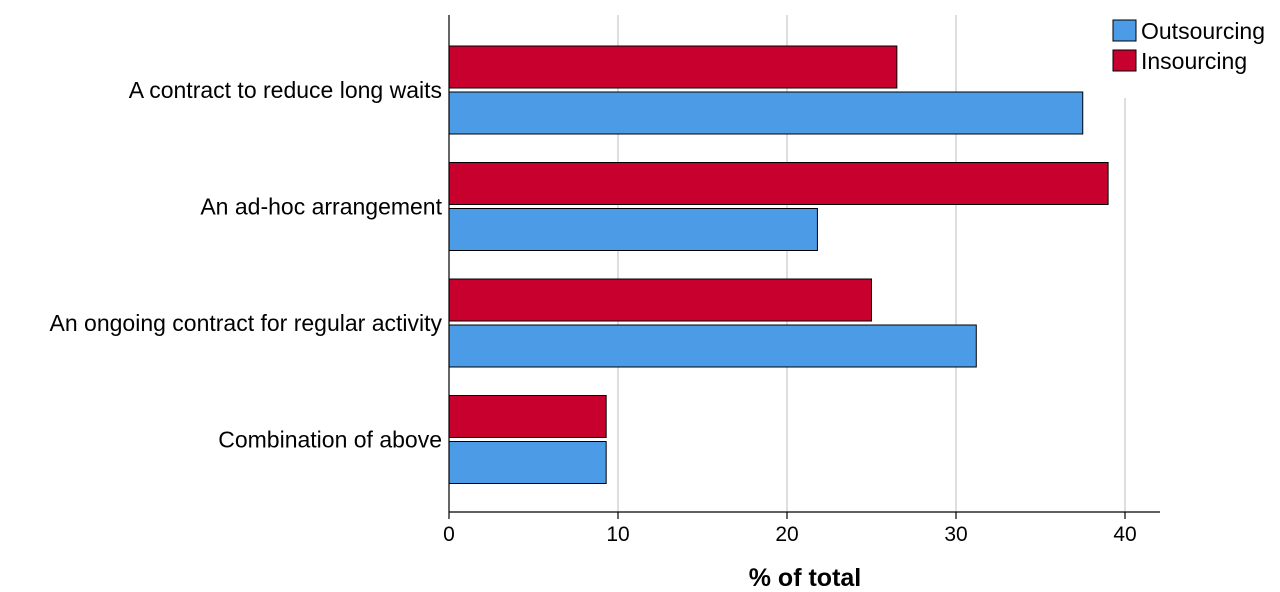 Image resolution: width=1280 pixels, height=592 pixels. What do you see at coordinates (1203, 31) in the screenshot?
I see `legend-label: Outsourcing` at bounding box center [1203, 31].